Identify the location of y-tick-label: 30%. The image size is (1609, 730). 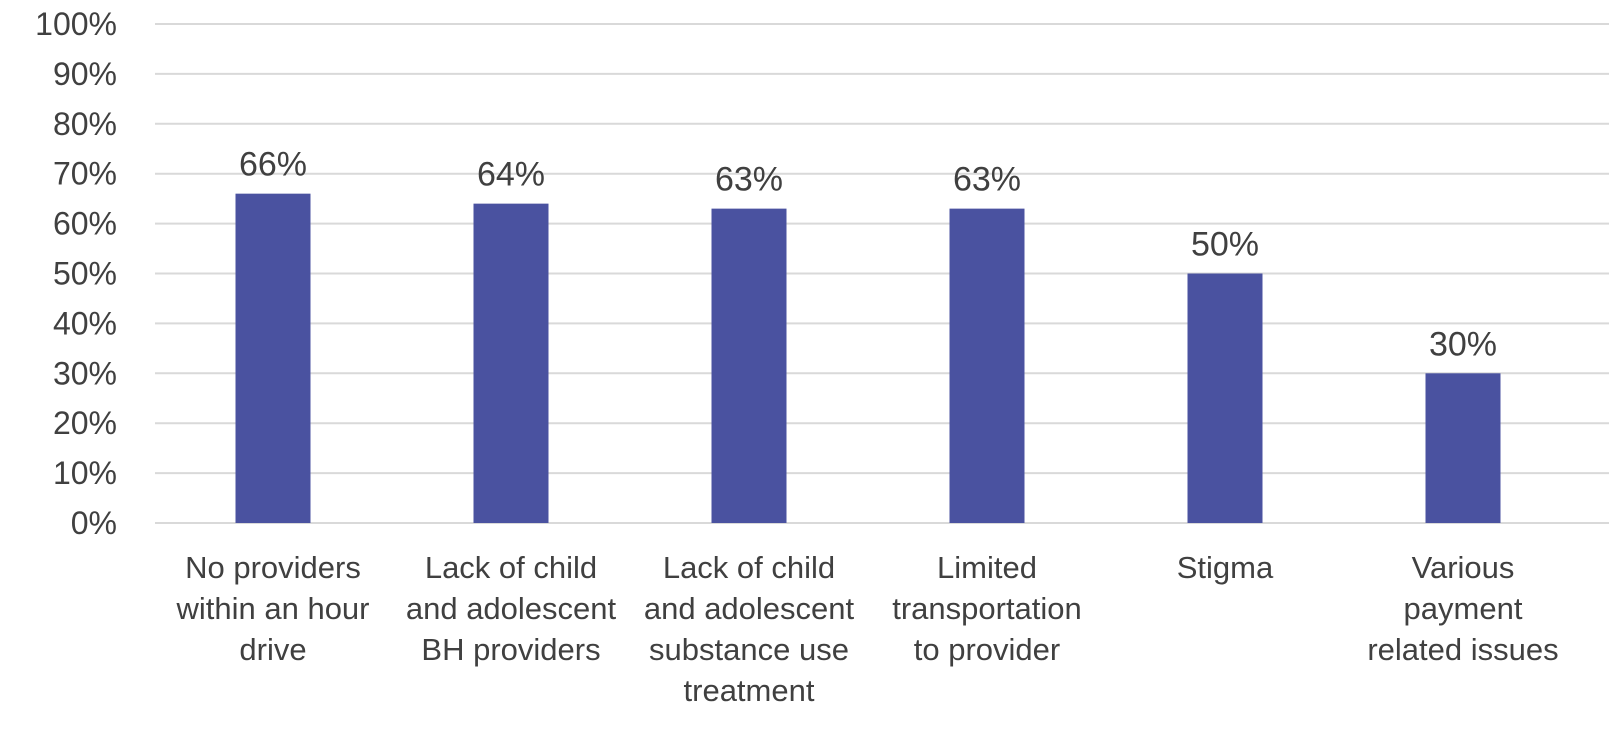
(85, 373).